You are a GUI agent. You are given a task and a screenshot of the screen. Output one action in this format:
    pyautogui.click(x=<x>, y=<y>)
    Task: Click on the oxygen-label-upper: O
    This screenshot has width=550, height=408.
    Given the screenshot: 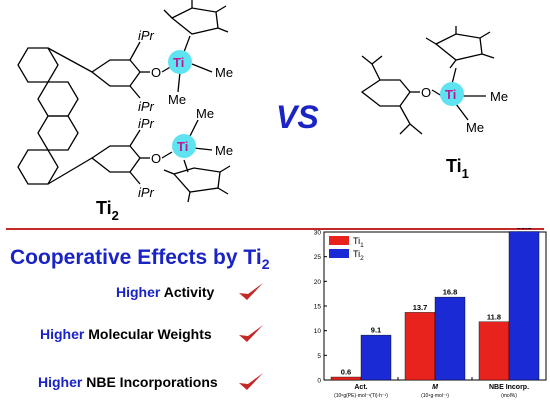 What is the action you would take?
    pyautogui.click(x=156, y=72)
    